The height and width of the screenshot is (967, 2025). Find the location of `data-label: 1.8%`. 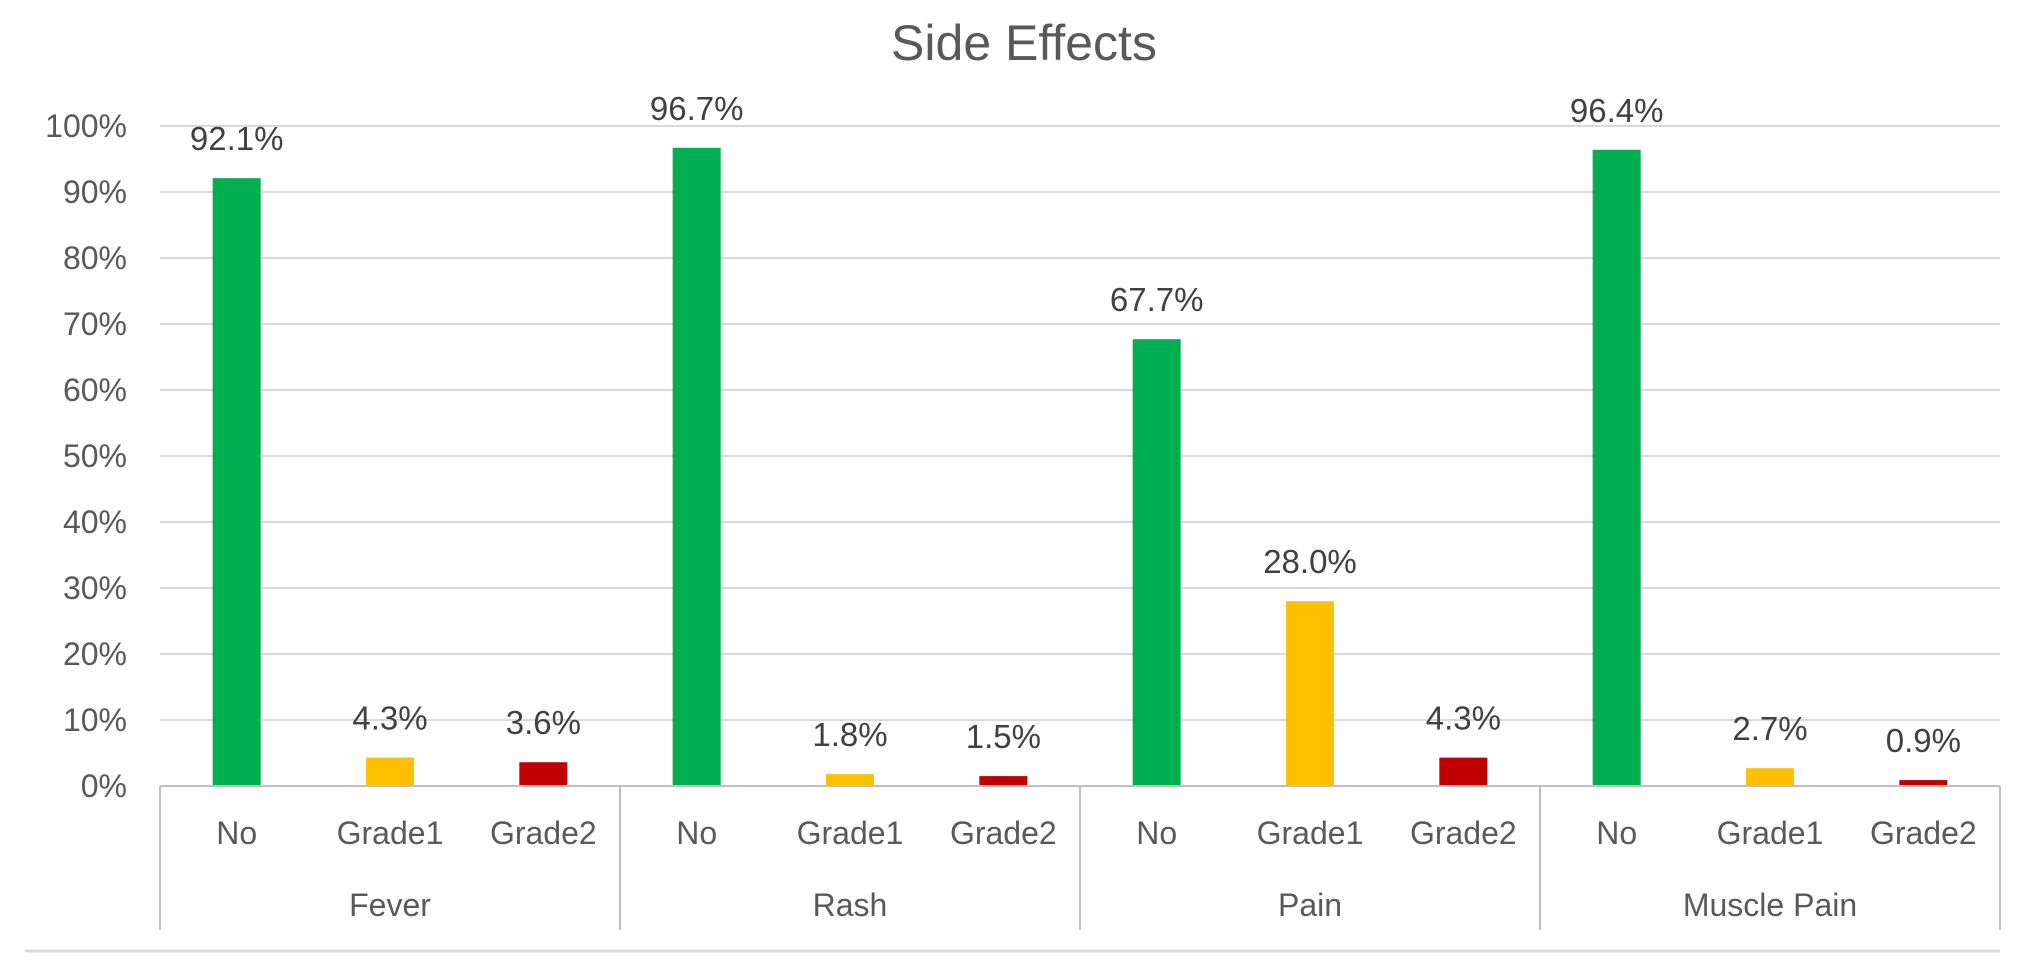

data-label: 1.8% is located at coordinates (849, 734).